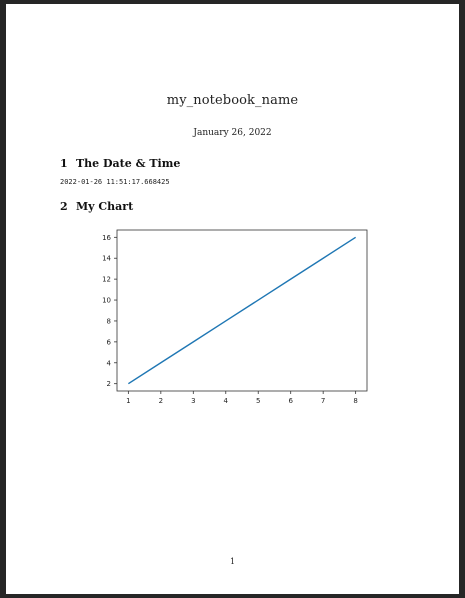 The height and width of the screenshot is (598, 465). I want to click on y-tick-label: 14, so click(106, 259).